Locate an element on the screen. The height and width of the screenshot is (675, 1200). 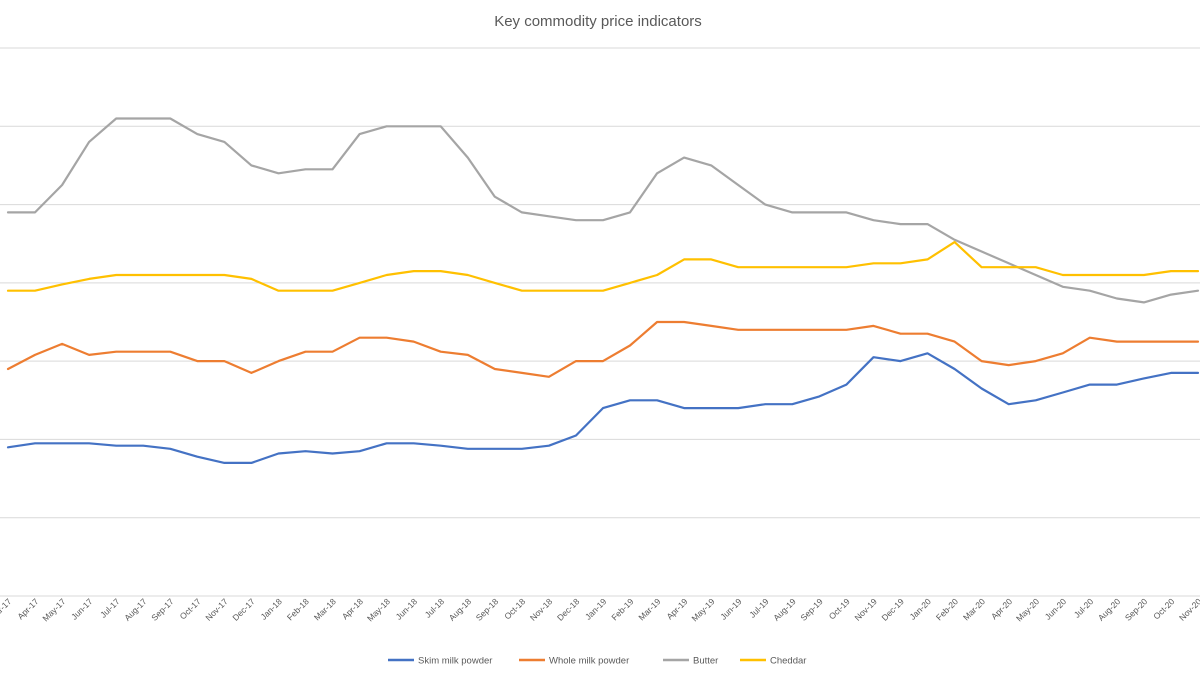
x-tick-label: Sep-20 is located at coordinates (1136, 609).